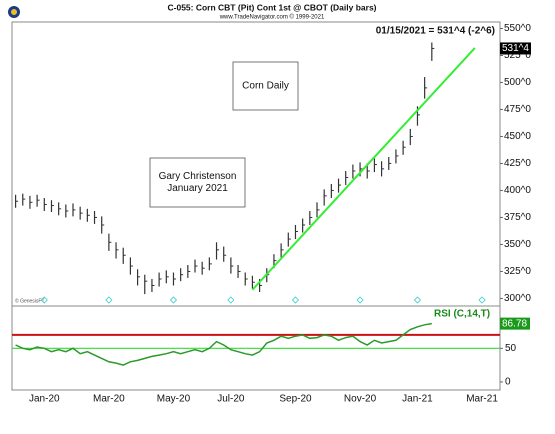 Image resolution: width=555 pixels, height=434 pixels. Describe the element at coordinates (517, 244) in the screenshot. I see `y-tick-label: 350^0` at that location.